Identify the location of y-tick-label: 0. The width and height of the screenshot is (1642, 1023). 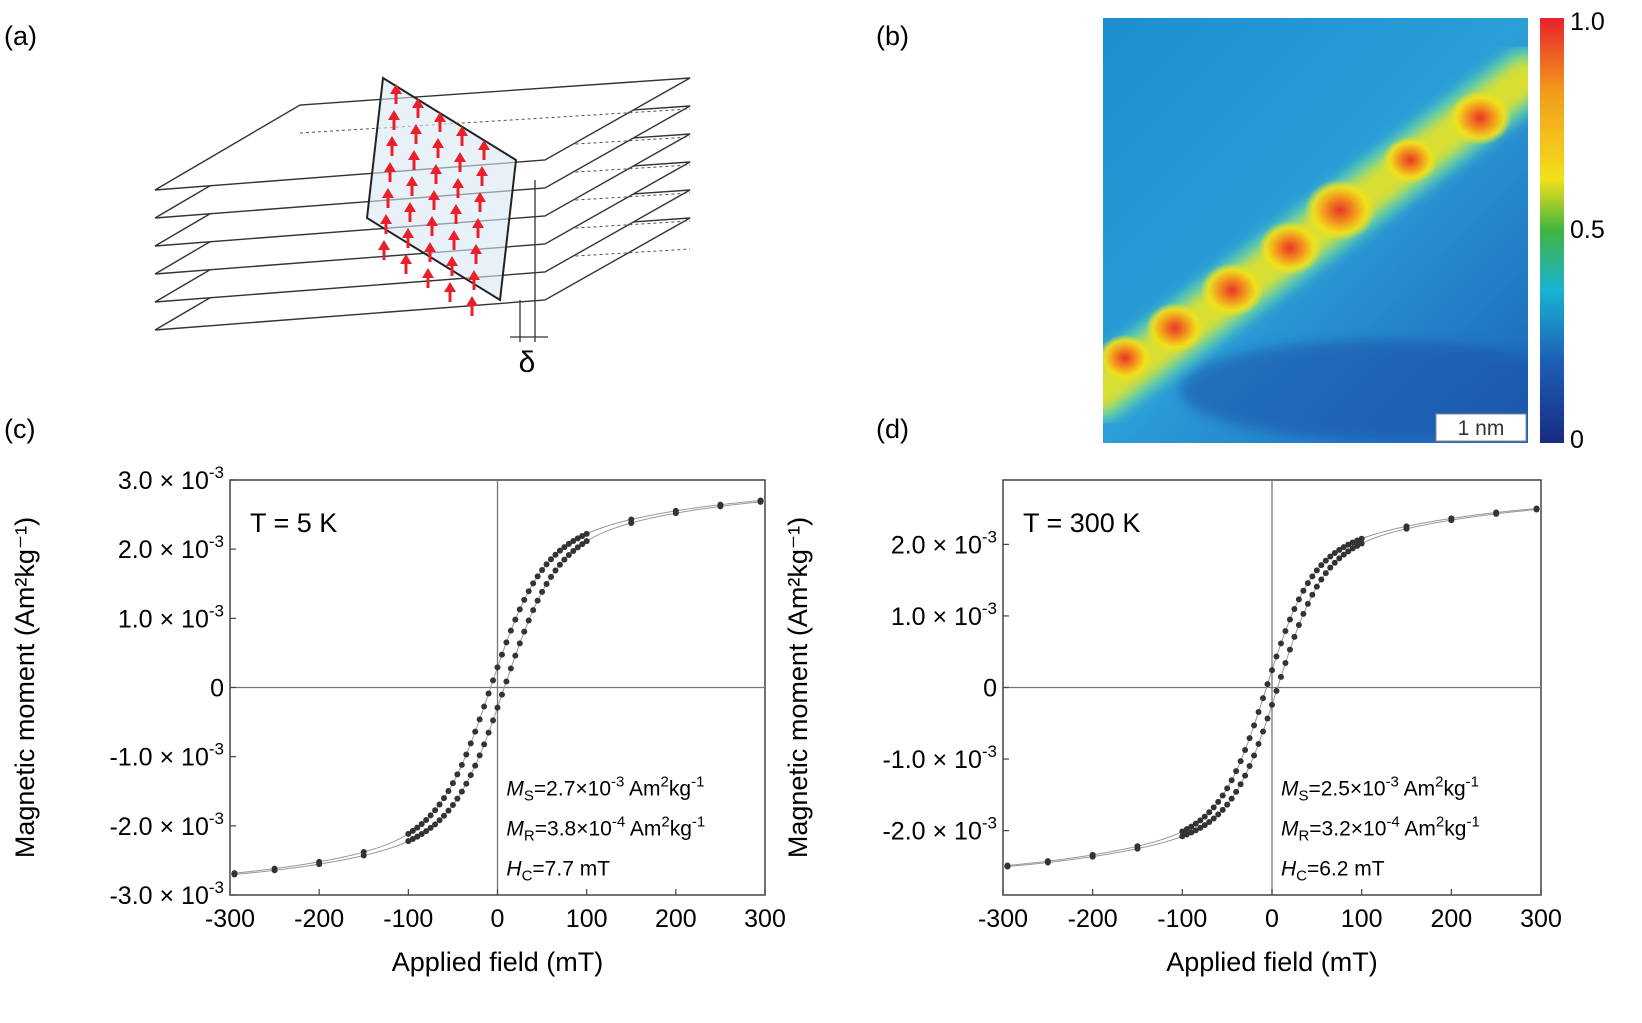
(990, 689).